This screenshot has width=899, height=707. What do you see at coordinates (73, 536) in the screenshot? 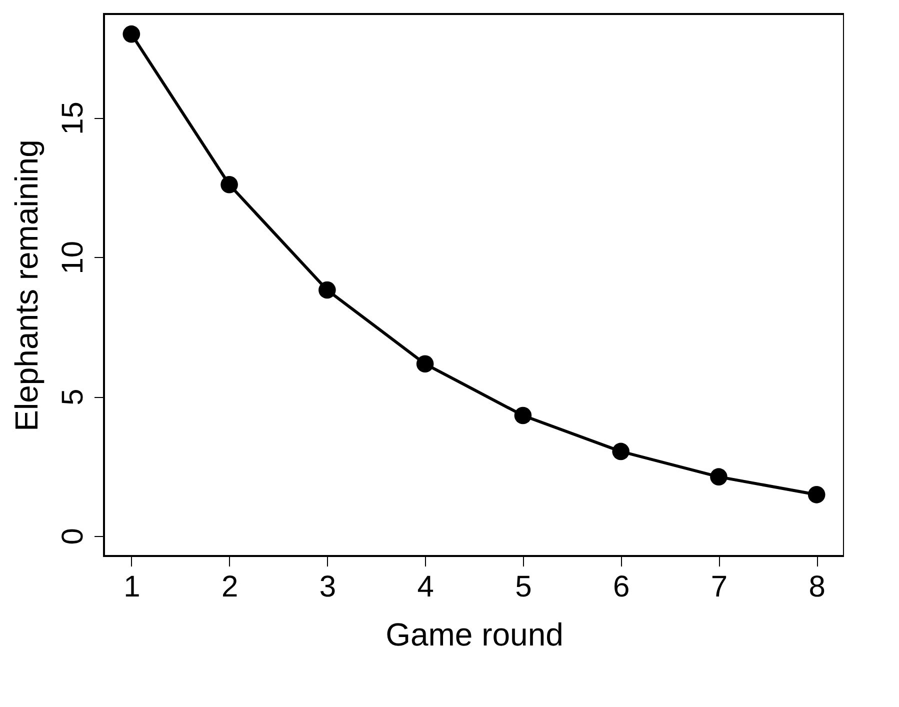
I see `y-tick-label: 0` at bounding box center [73, 536].